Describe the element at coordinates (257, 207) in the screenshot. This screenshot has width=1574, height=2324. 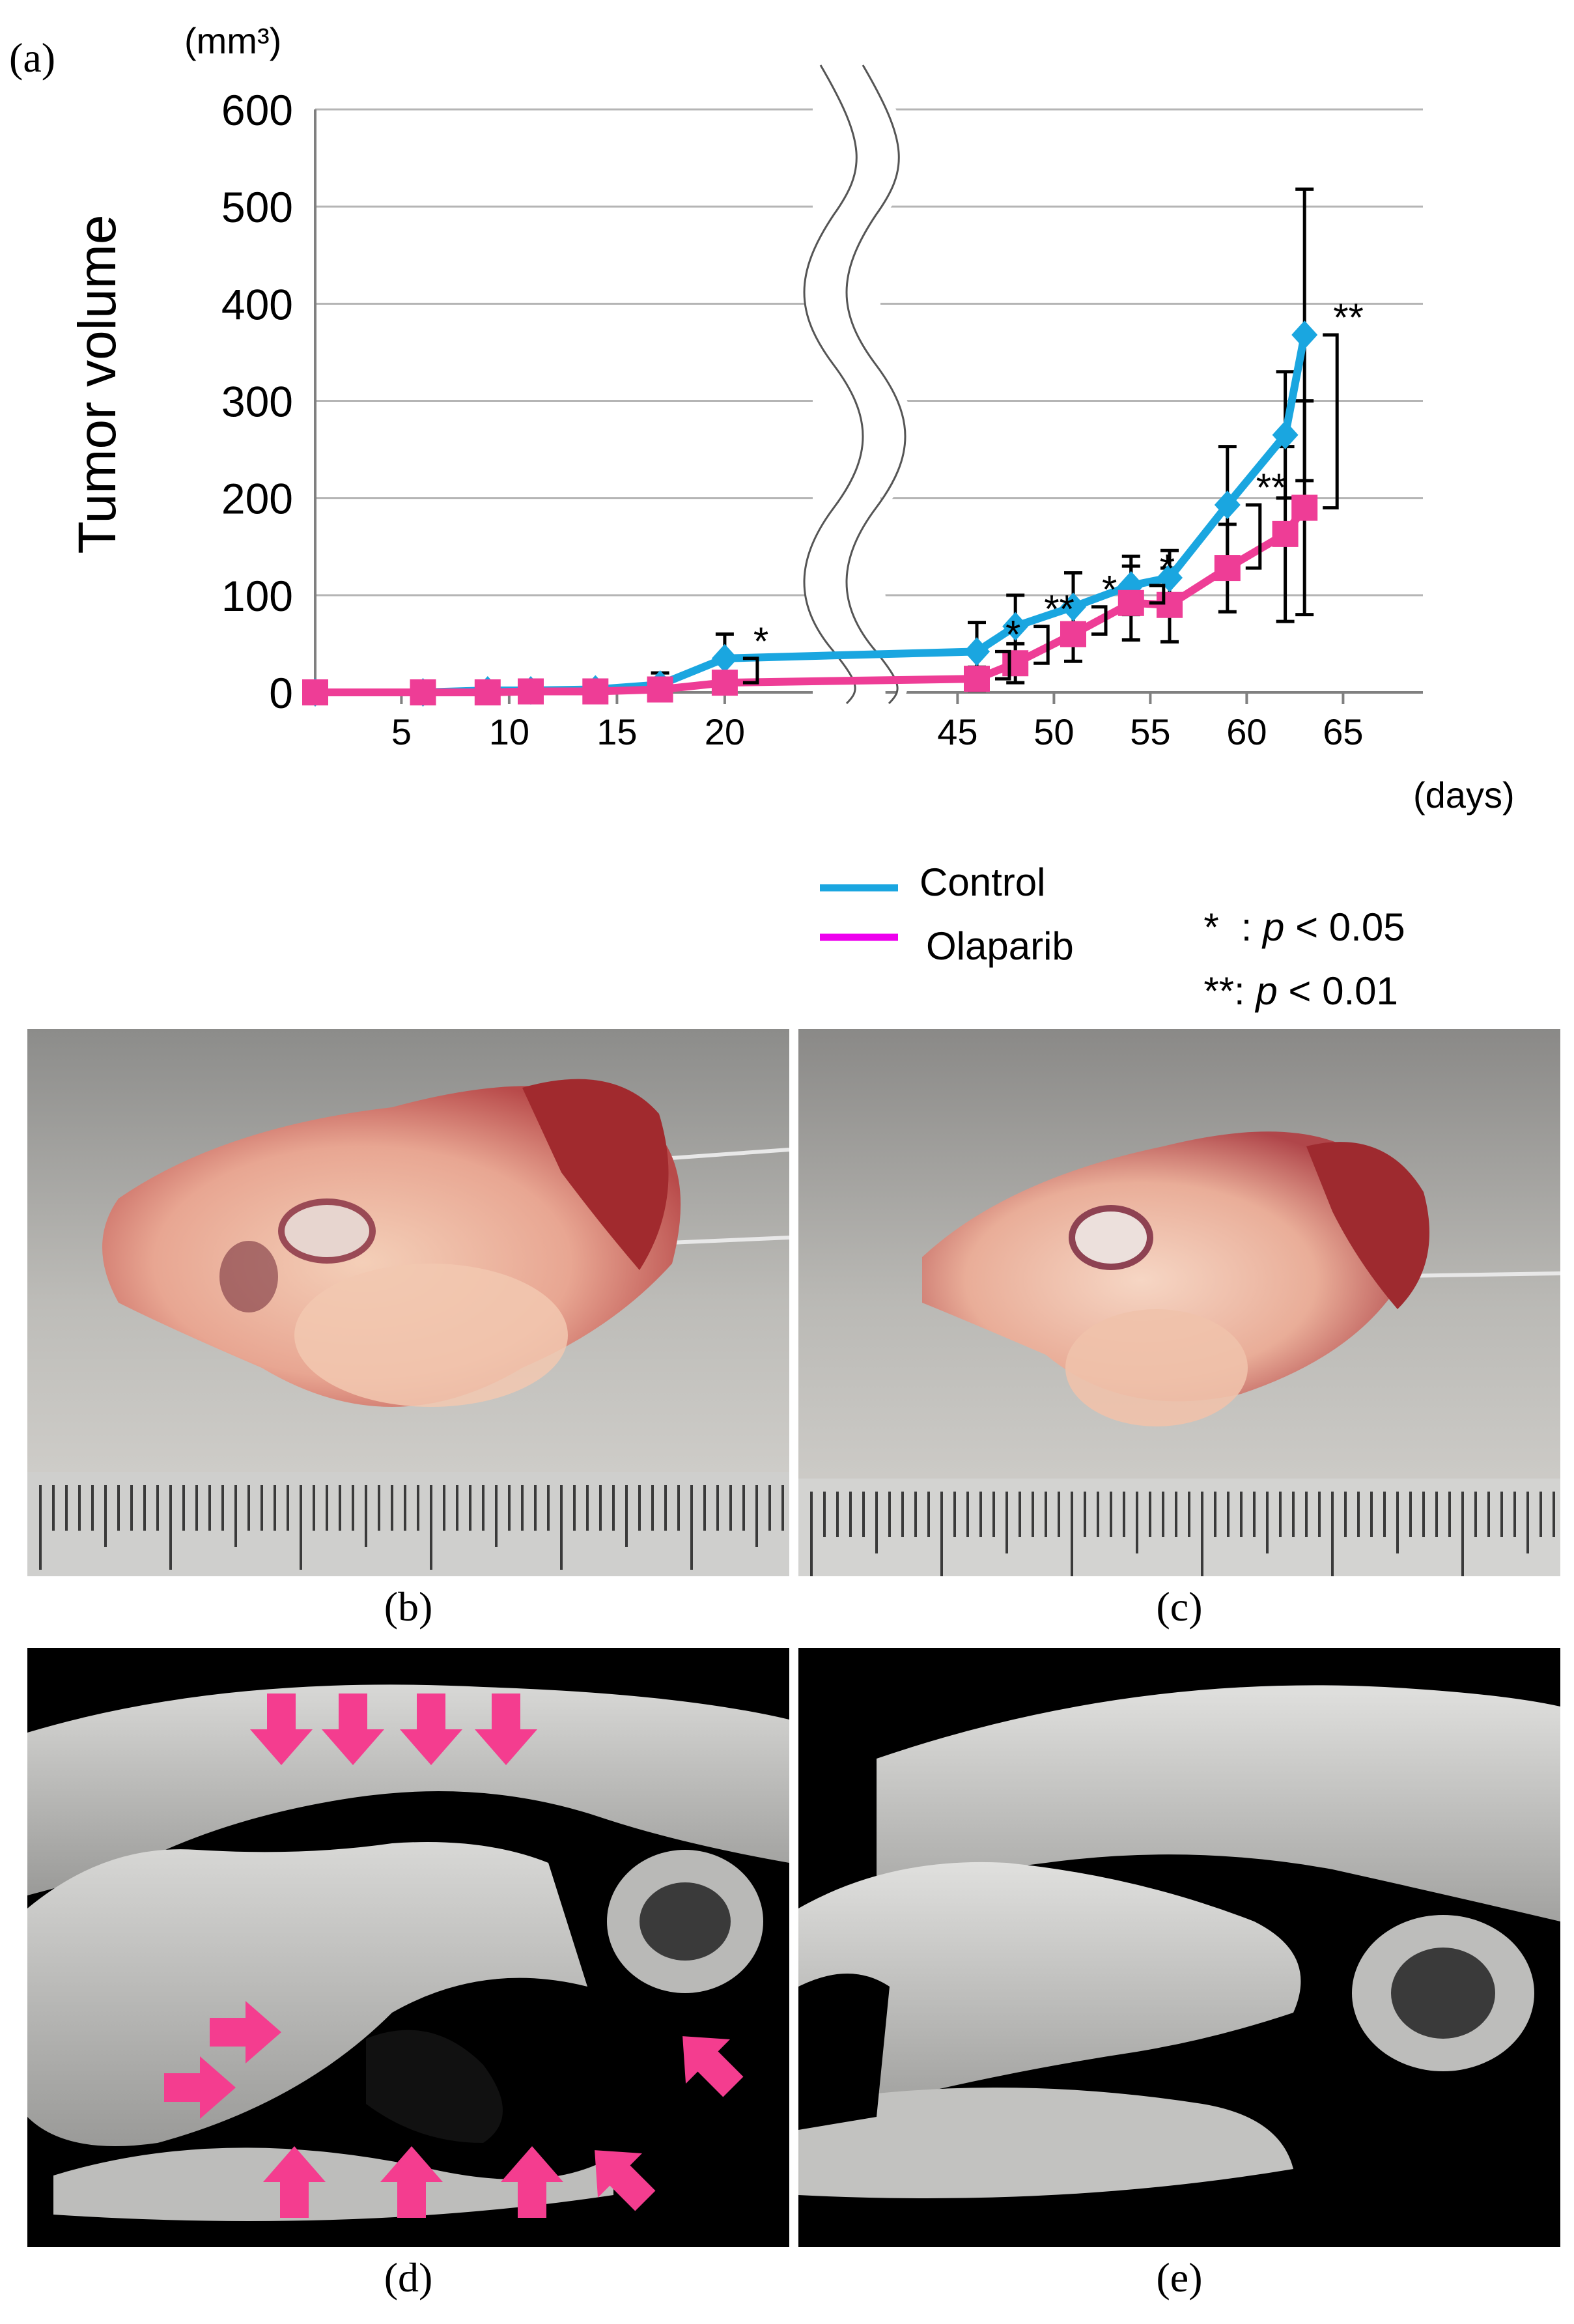
I see `y-tick-label: 500` at that location.